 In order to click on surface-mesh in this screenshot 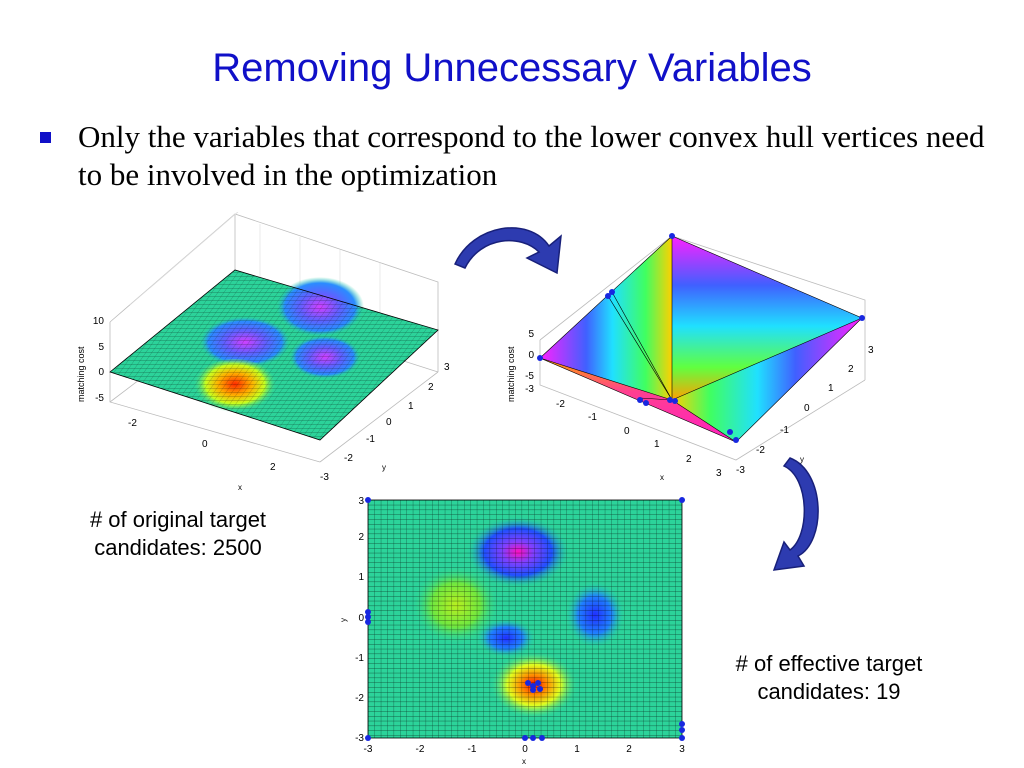, I will do `click(274, 355)`.